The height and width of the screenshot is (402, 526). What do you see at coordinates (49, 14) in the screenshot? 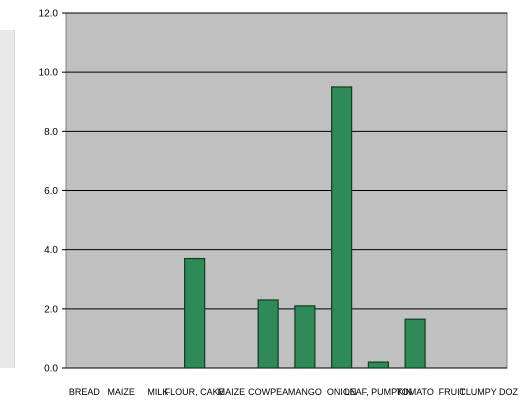
I see `y-tick-label: 12.0` at bounding box center [49, 14].